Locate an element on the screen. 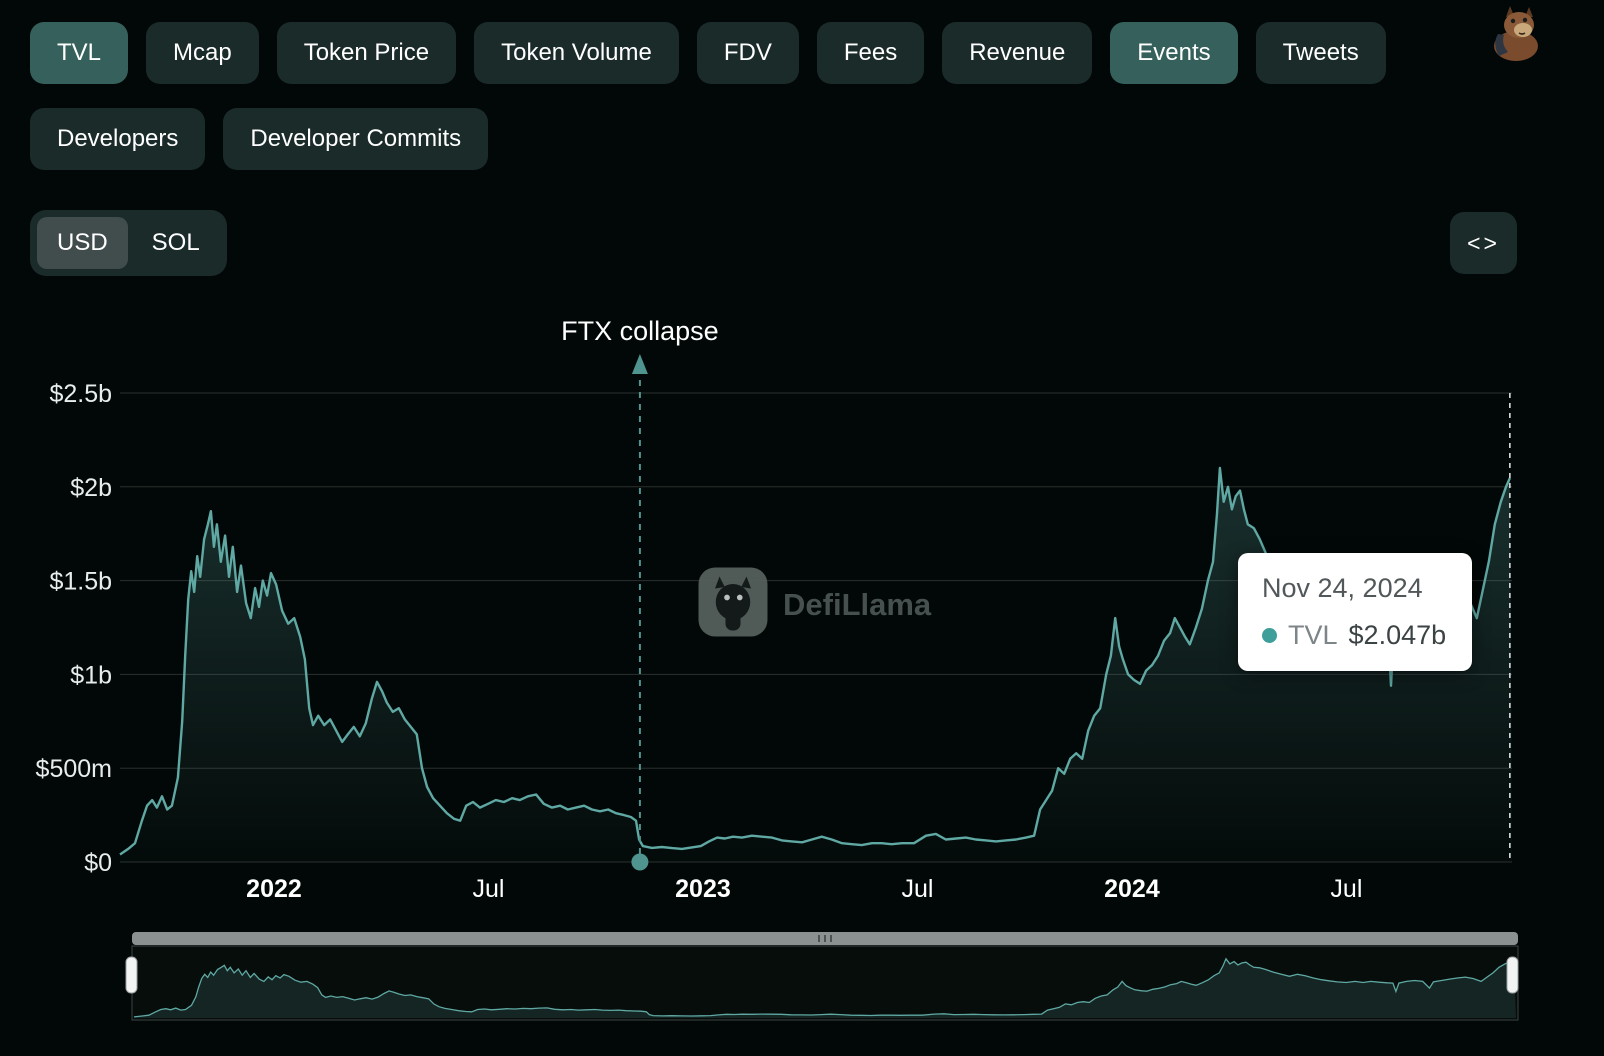 The width and height of the screenshot is (1604, 1056). defillama-mascot-avatar is located at coordinates (1516, 33).